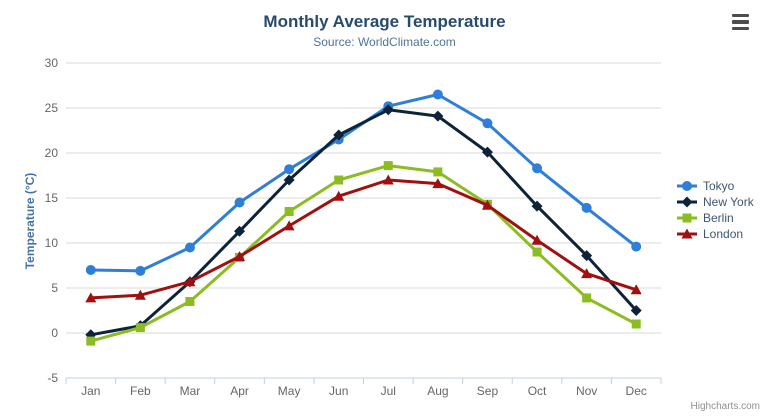 The width and height of the screenshot is (769, 416). I want to click on x-axis-label: May, so click(289, 391).